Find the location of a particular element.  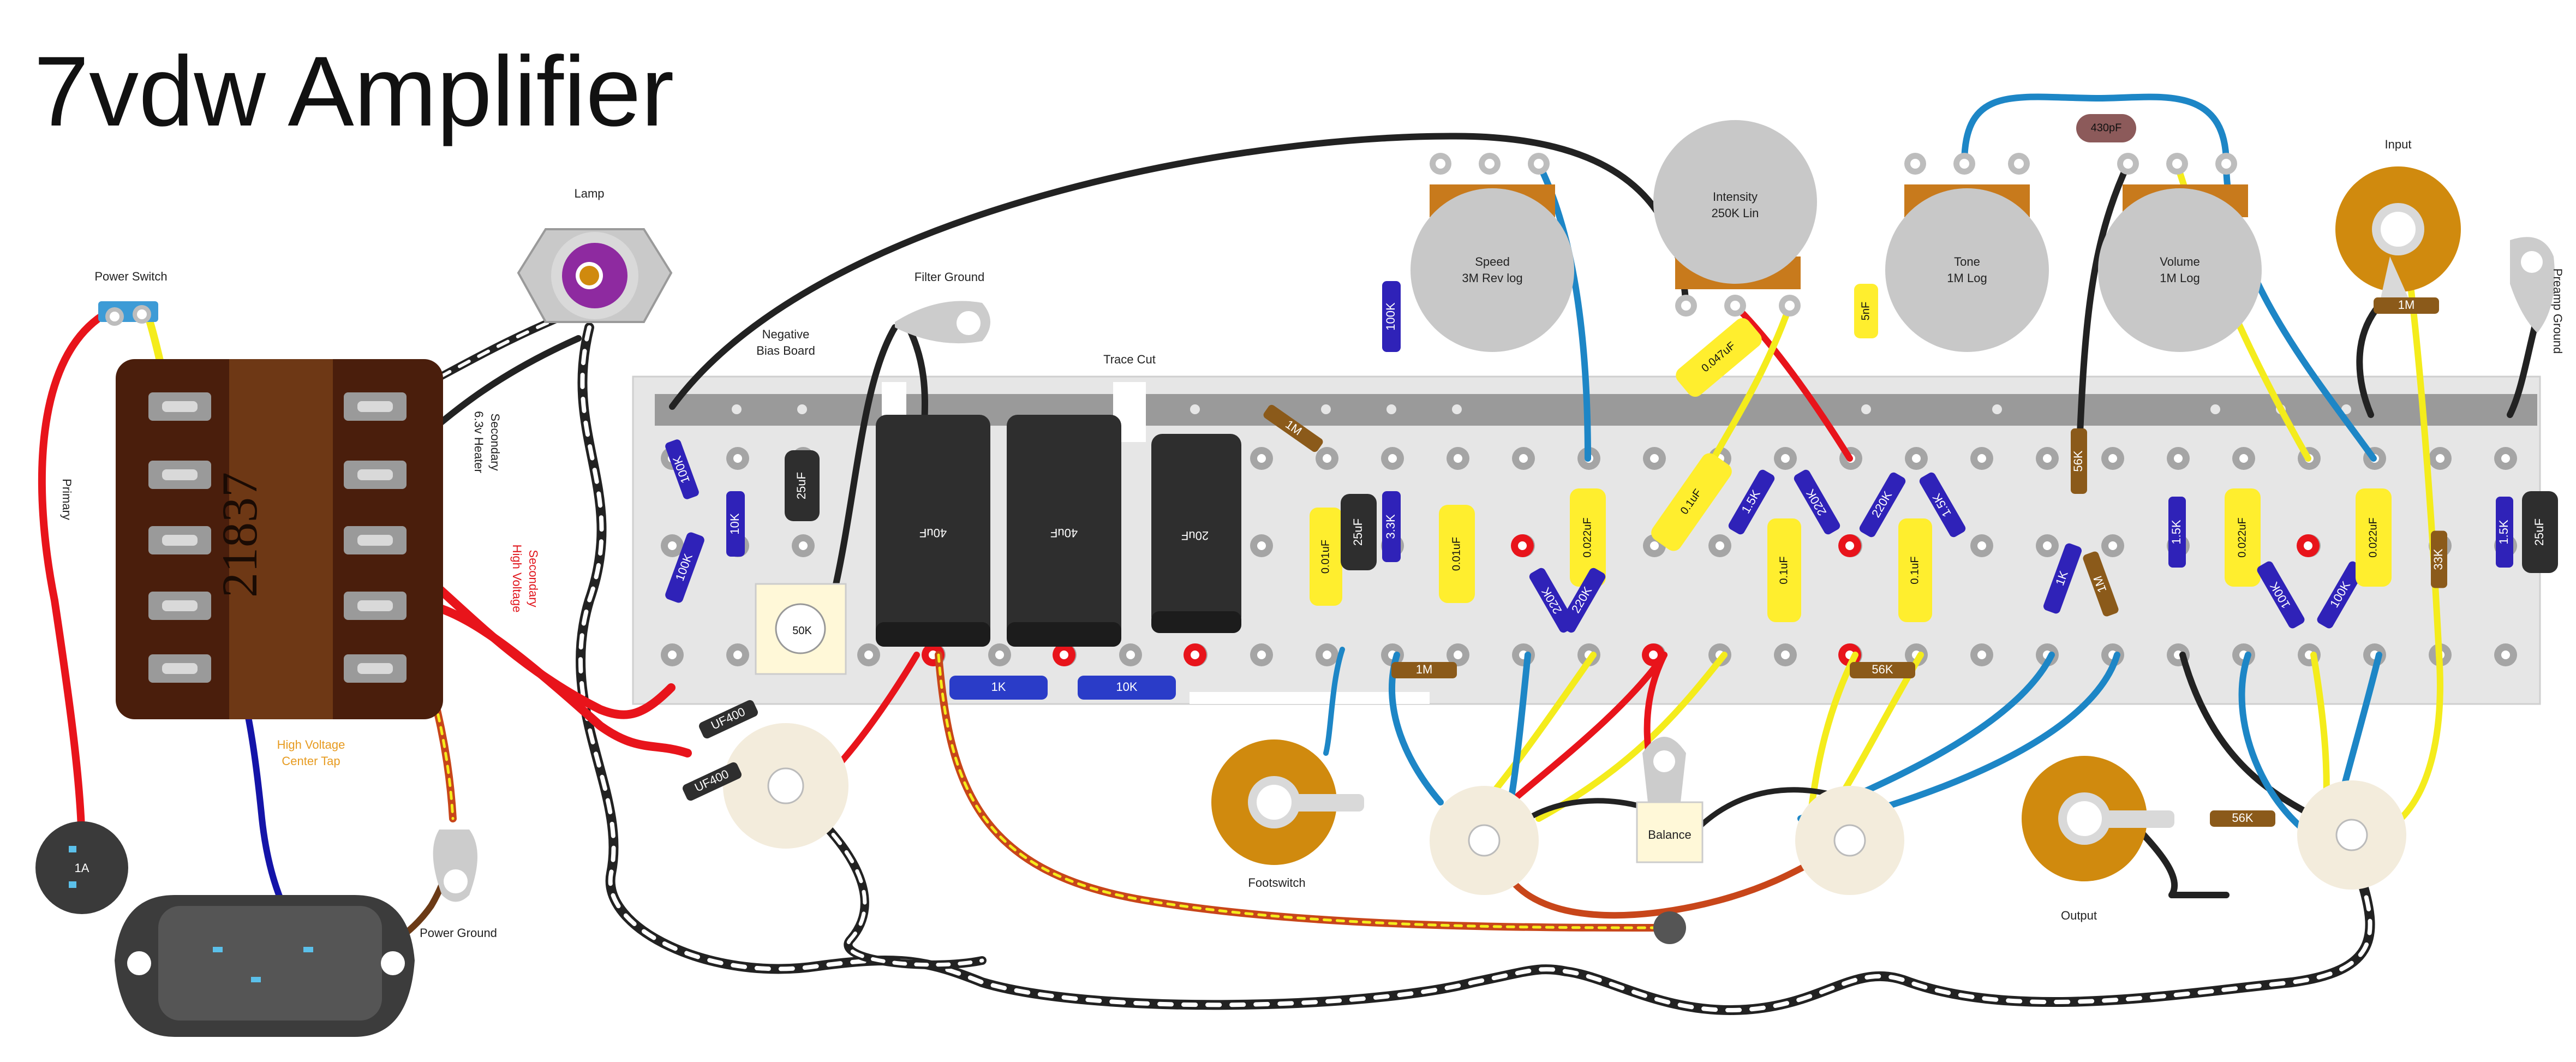

fuse-rating: 1A is located at coordinates (82, 868).